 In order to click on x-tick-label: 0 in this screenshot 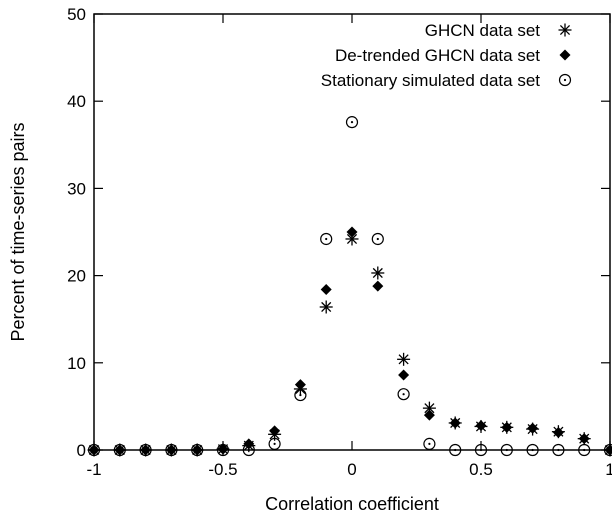, I will do `click(351, 469)`.